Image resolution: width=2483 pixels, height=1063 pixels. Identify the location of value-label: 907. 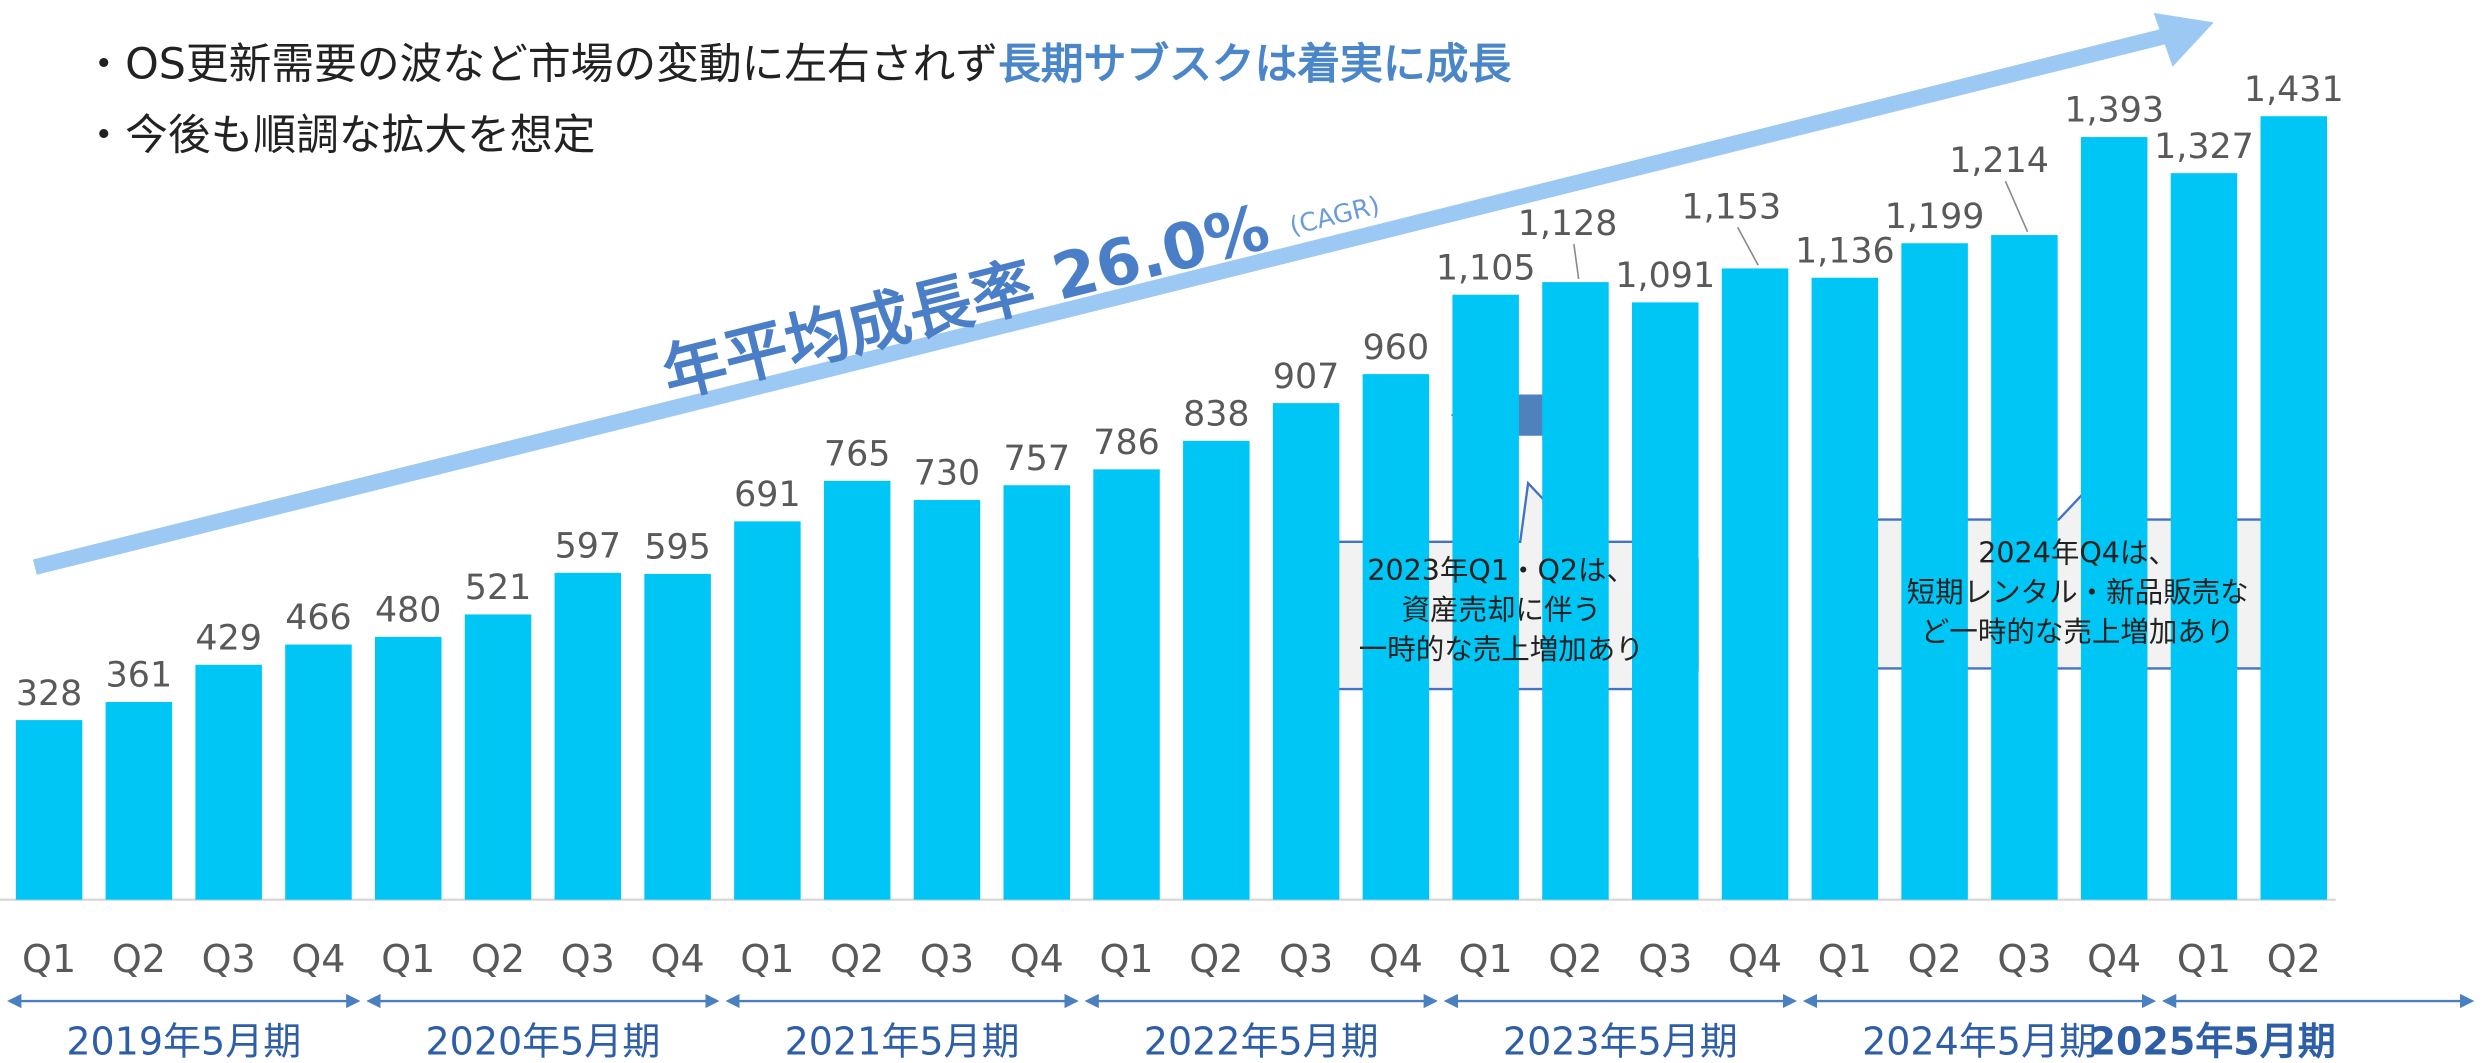
(1306, 377).